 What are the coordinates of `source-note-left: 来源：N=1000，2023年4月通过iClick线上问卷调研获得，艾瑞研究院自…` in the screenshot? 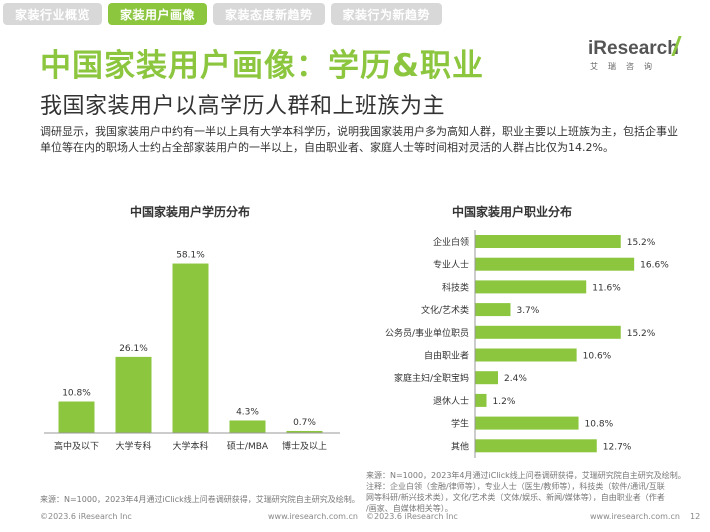 It's located at (200, 499).